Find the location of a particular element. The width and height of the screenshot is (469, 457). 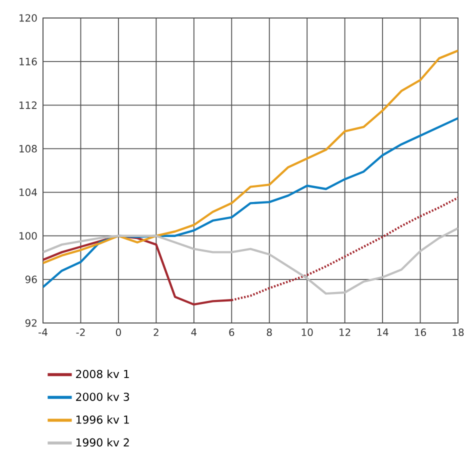

y-tick-label: 108 is located at coordinates (28, 148).